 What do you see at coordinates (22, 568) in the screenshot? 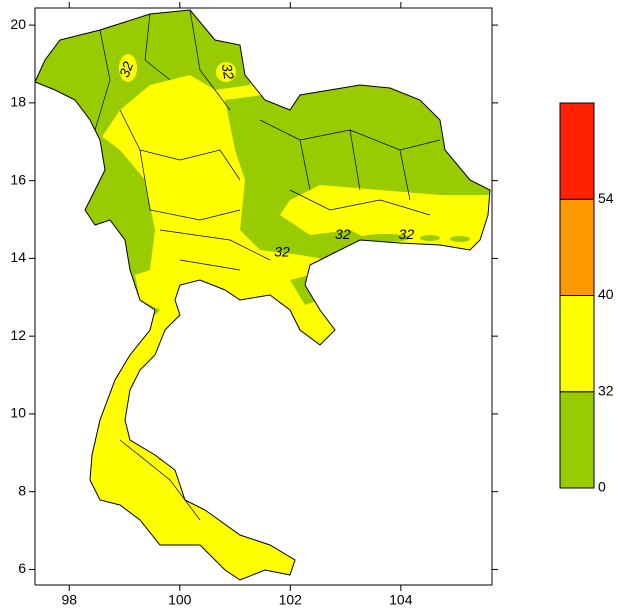
I see `y-tick-label: 6` at bounding box center [22, 568].